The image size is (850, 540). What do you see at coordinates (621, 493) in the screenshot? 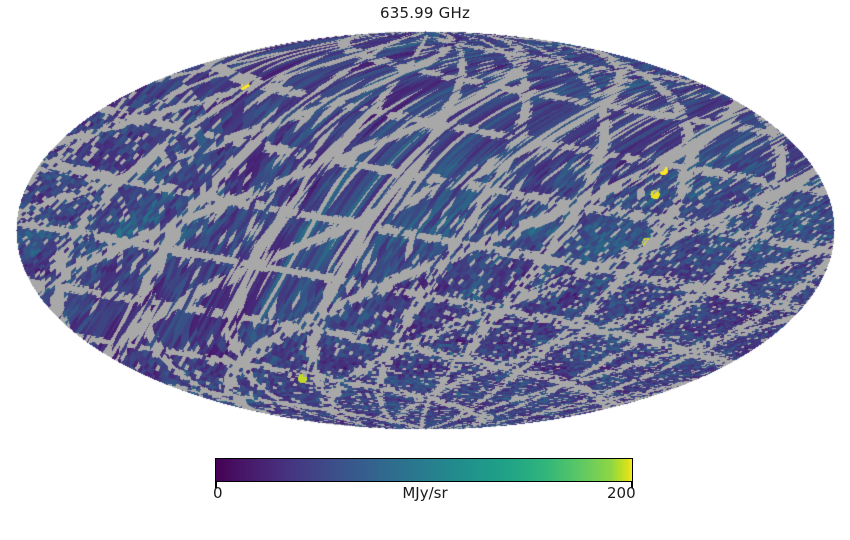
I see `colorbar-max-label: 200` at bounding box center [621, 493].